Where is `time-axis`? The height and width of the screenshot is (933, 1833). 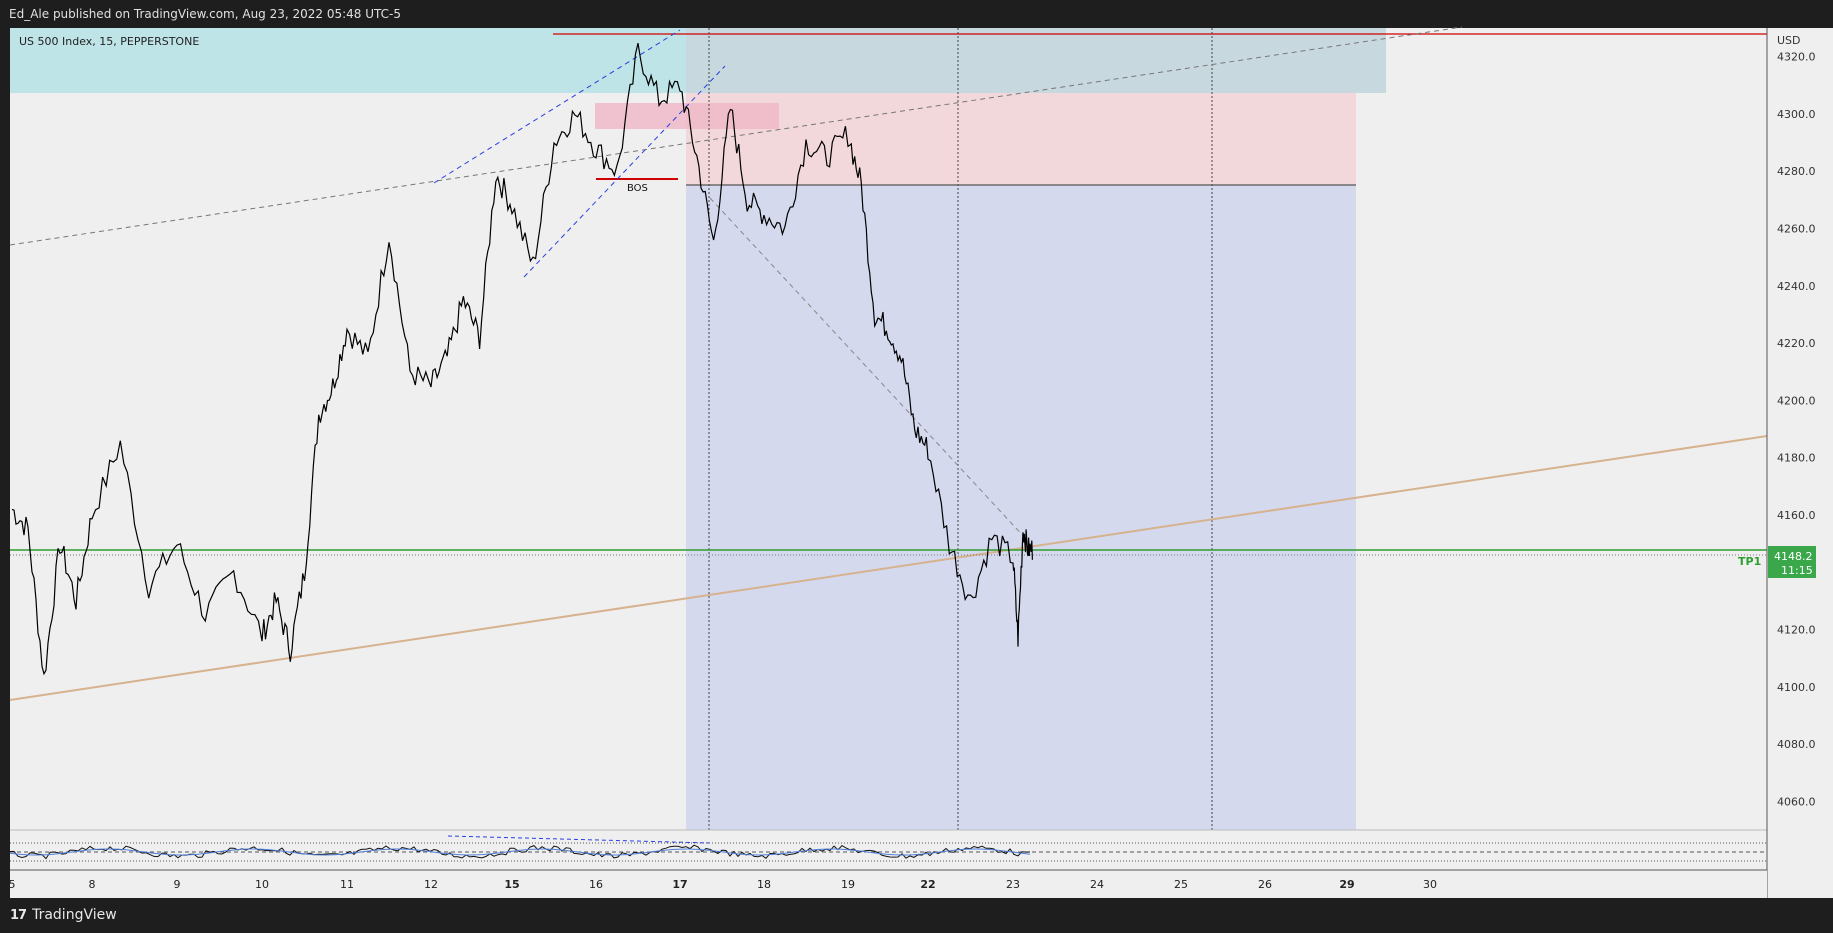 time-axis is located at coordinates (888, 884).